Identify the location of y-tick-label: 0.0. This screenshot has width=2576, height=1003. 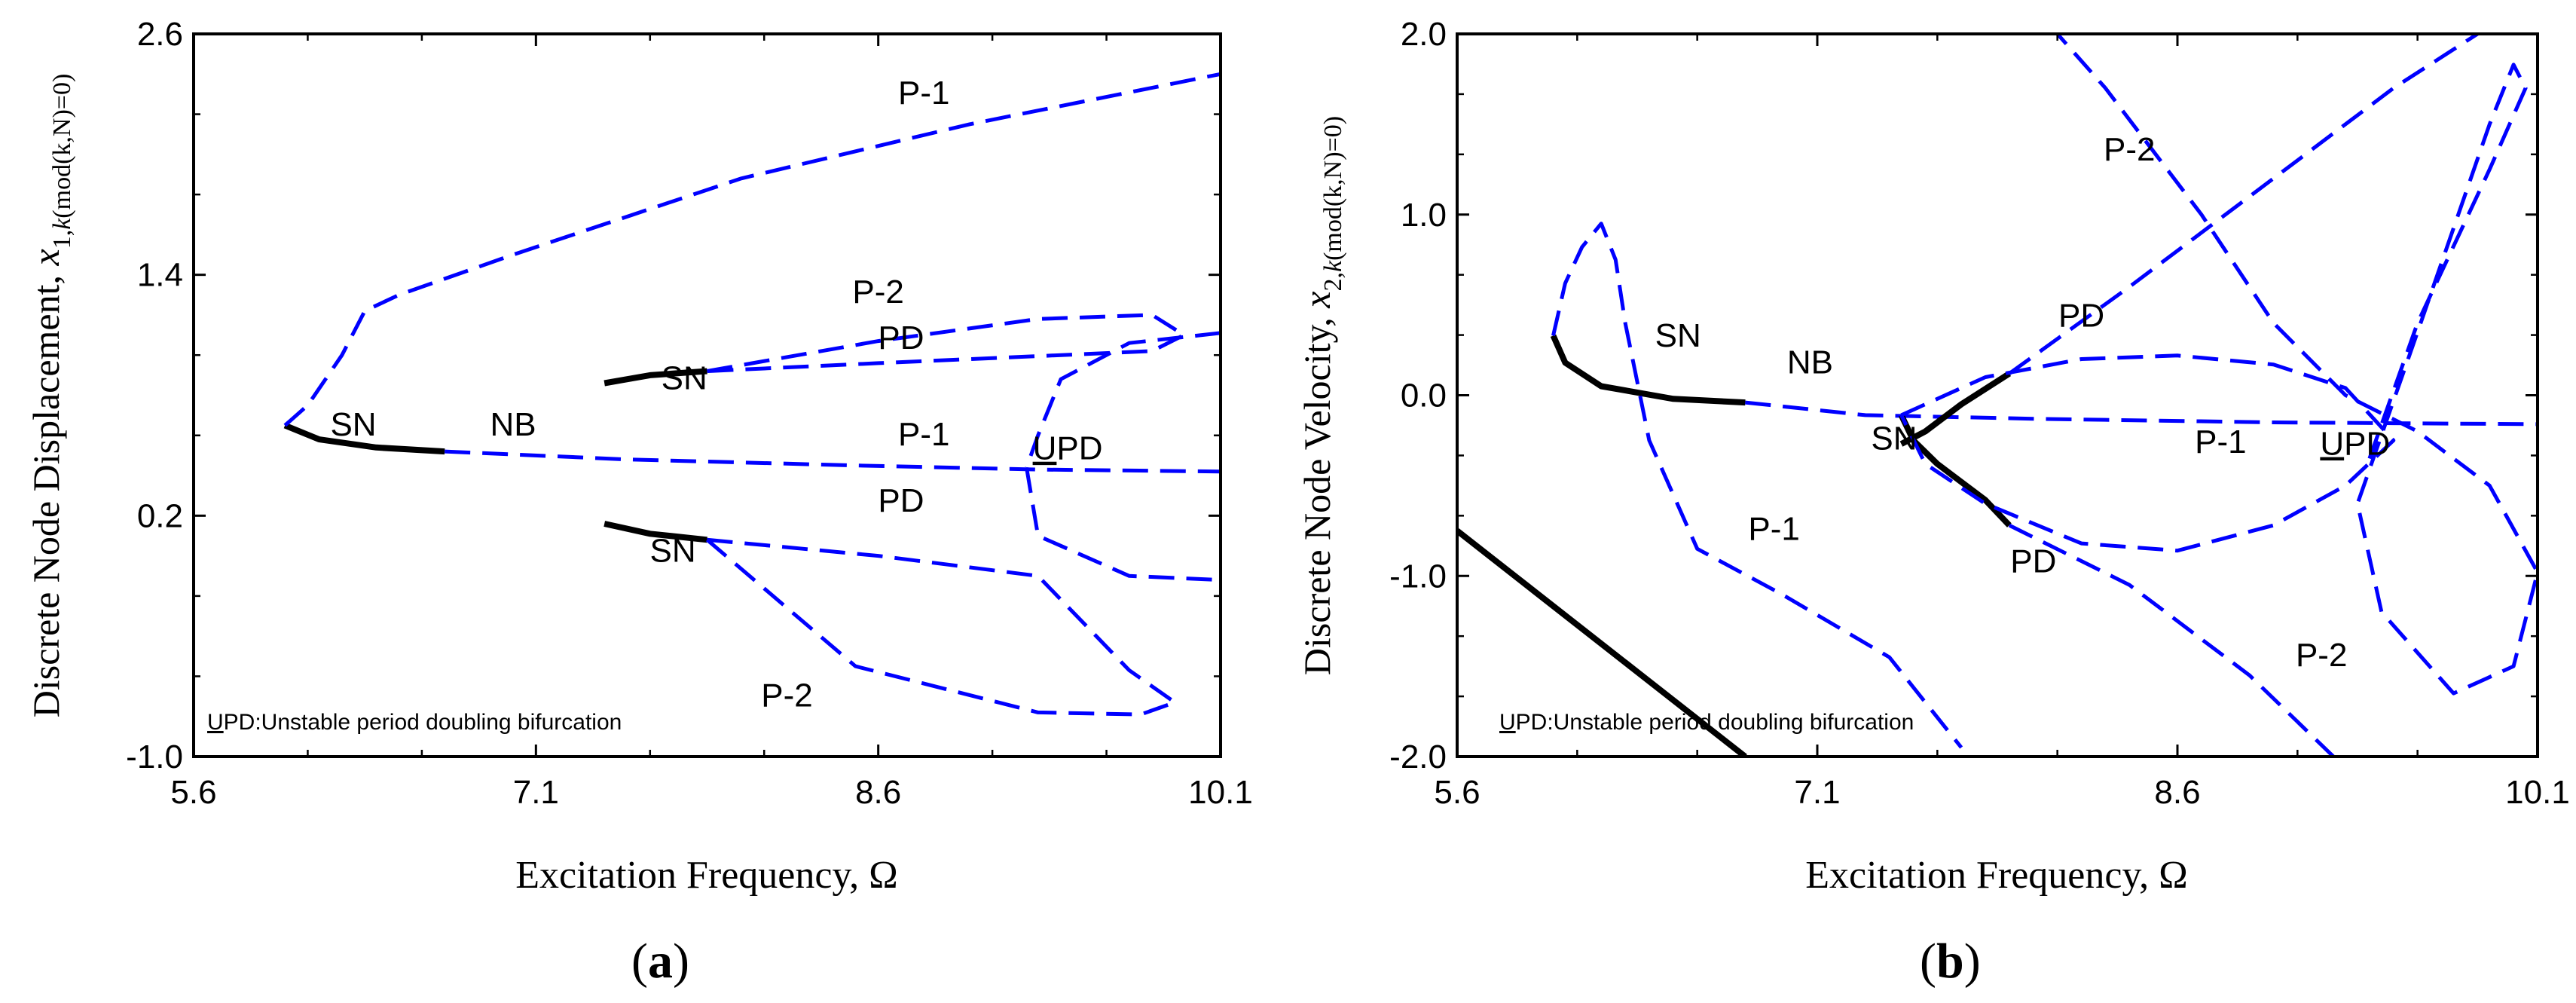
(1424, 396).